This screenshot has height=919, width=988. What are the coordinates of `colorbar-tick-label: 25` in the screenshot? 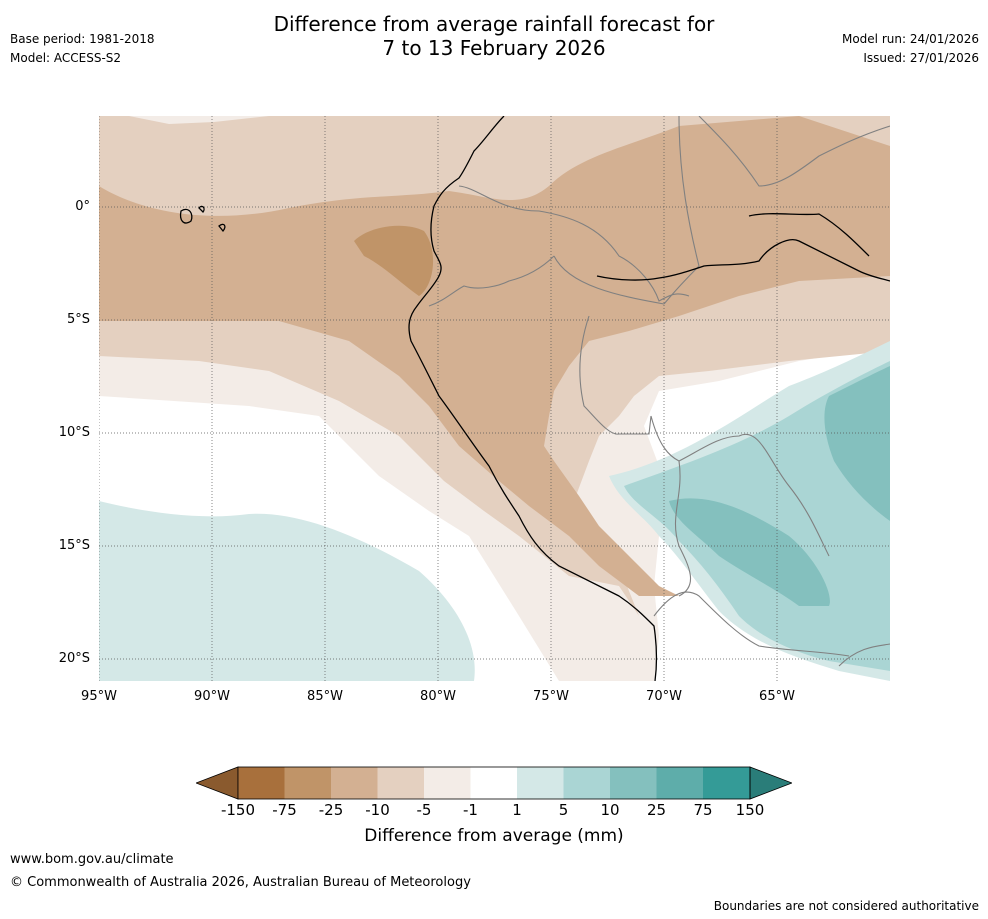 It's located at (656, 810).